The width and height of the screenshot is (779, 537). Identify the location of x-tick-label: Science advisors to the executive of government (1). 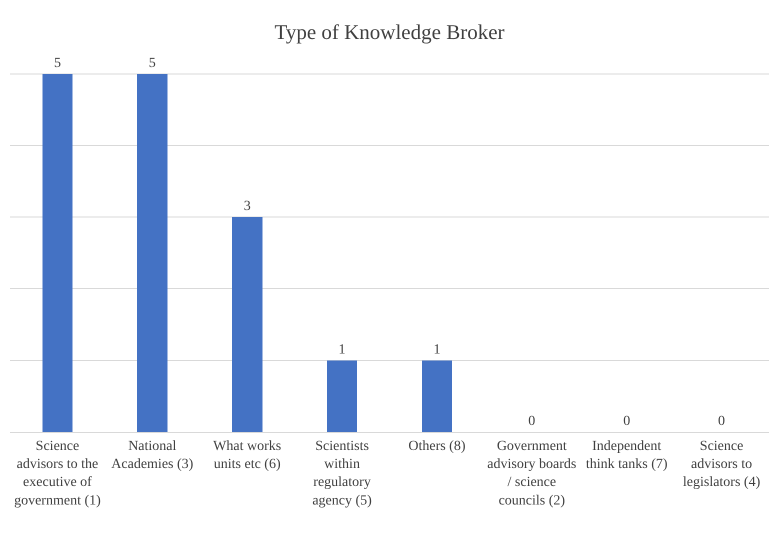
(58, 473).